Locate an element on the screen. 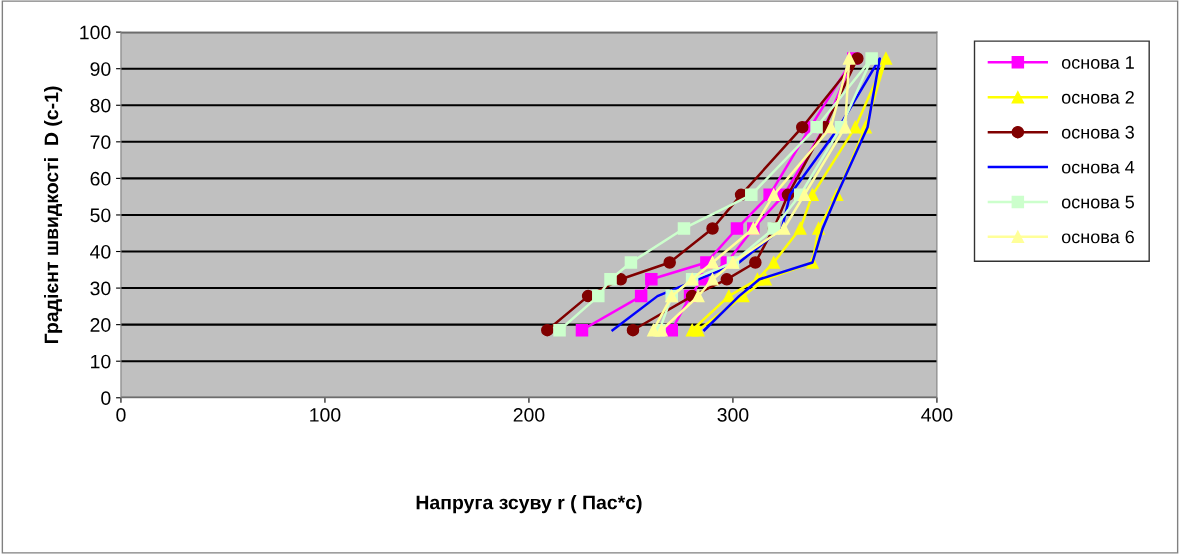  x-tick-label: 100 is located at coordinates (325, 415).